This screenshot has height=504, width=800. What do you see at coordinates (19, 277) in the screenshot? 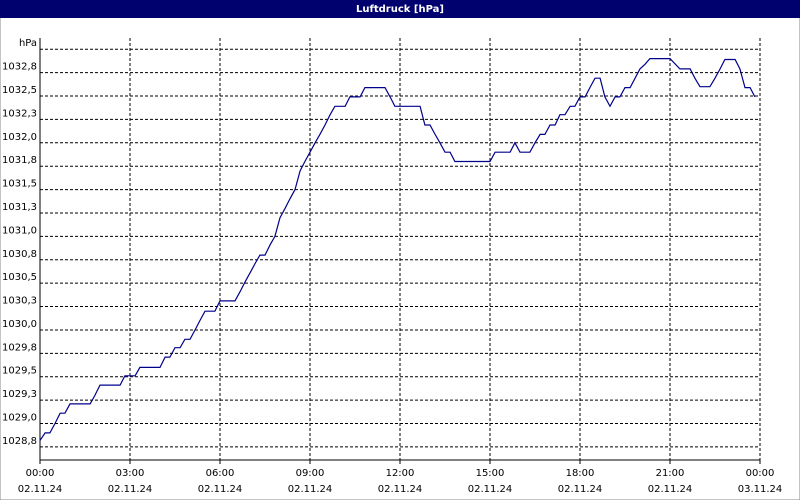
I see `y-tick-label: 1030,5` at bounding box center [19, 277].